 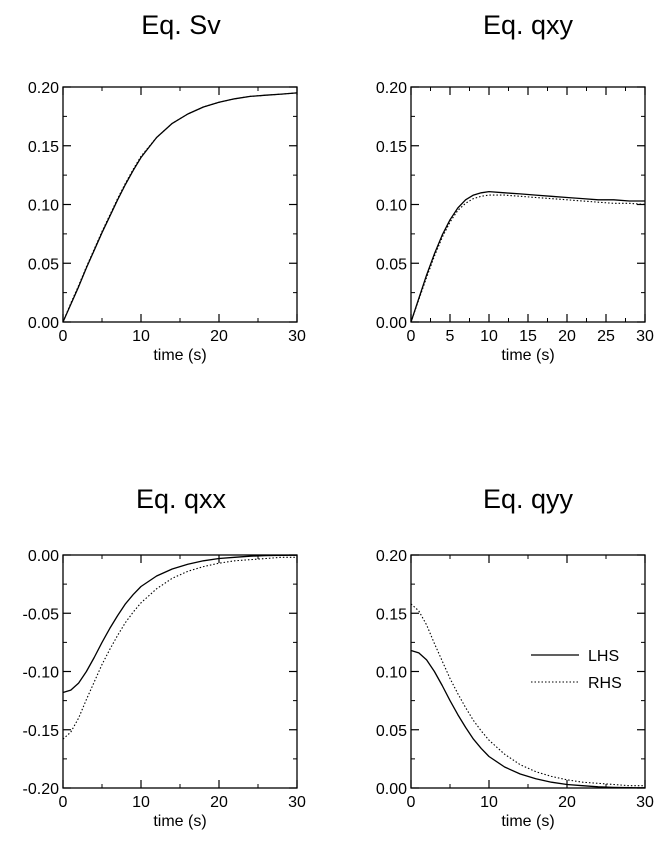 I want to click on chart-title: Eq. qxx, so click(x=181, y=499).